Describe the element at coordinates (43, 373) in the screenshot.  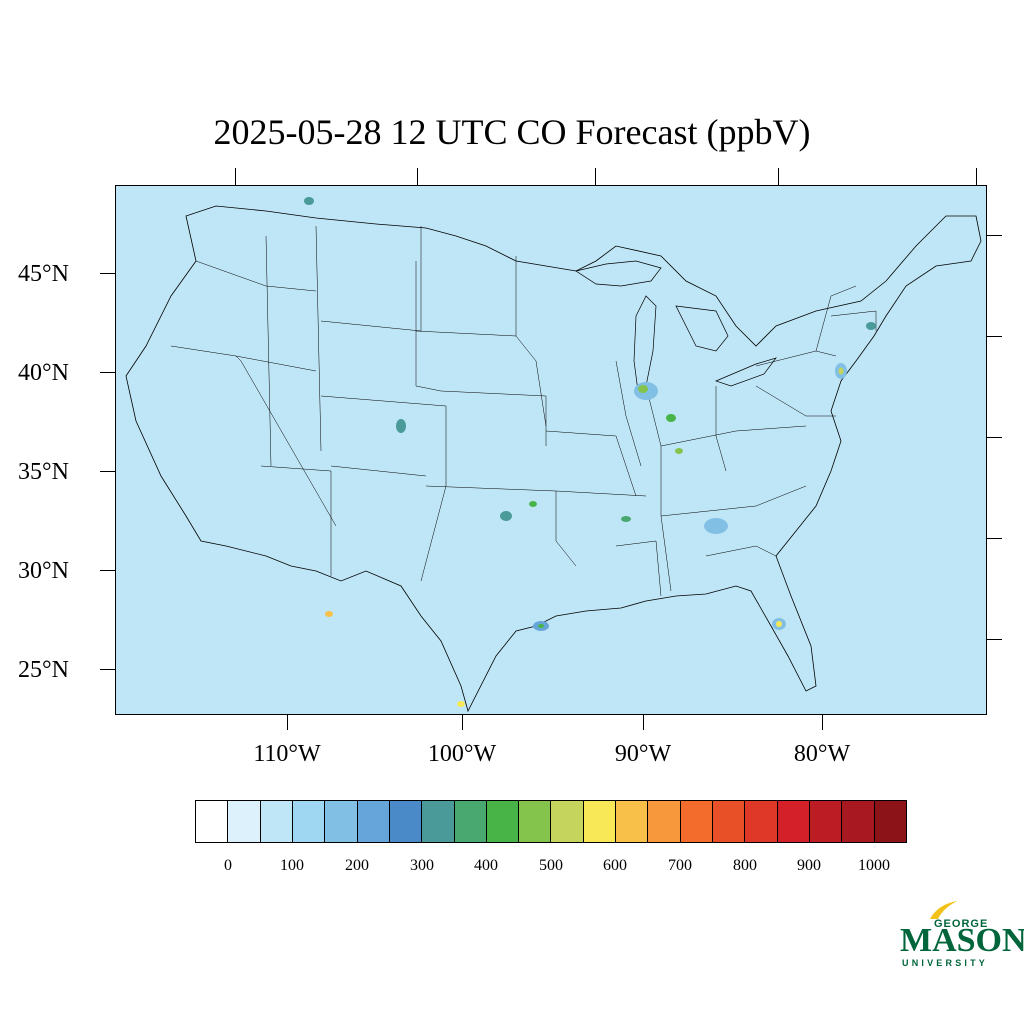
I see `lat-label-40: 40°N` at that location.